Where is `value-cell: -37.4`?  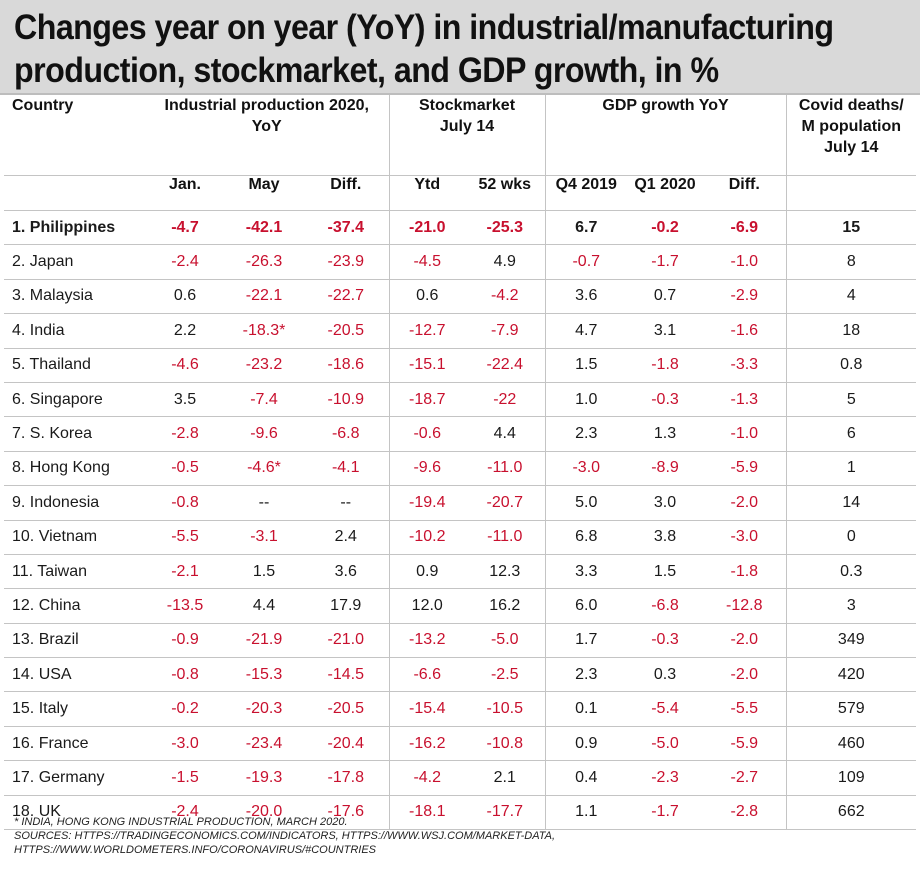
value-cell: -37.4 is located at coordinates (346, 228).